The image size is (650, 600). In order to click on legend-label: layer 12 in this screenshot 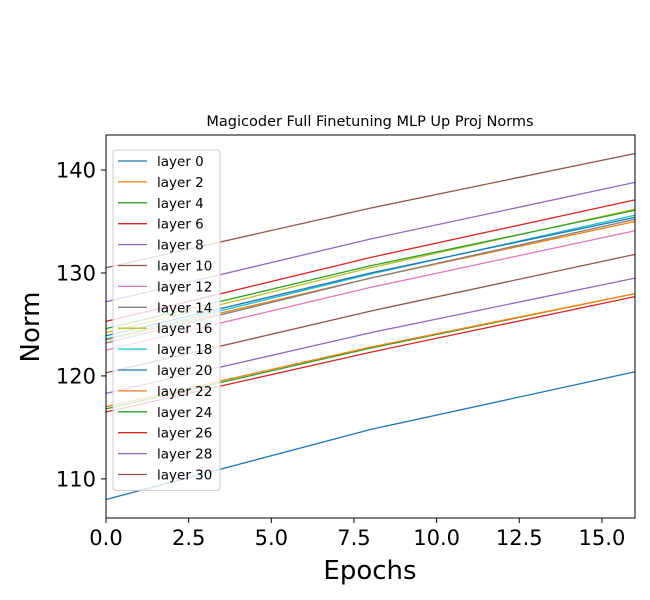, I will do `click(184, 287)`.